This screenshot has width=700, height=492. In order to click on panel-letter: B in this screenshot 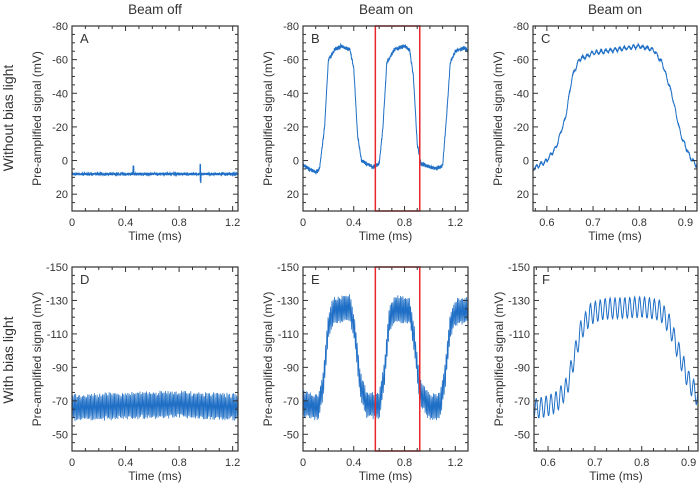, I will do `click(315, 38)`.